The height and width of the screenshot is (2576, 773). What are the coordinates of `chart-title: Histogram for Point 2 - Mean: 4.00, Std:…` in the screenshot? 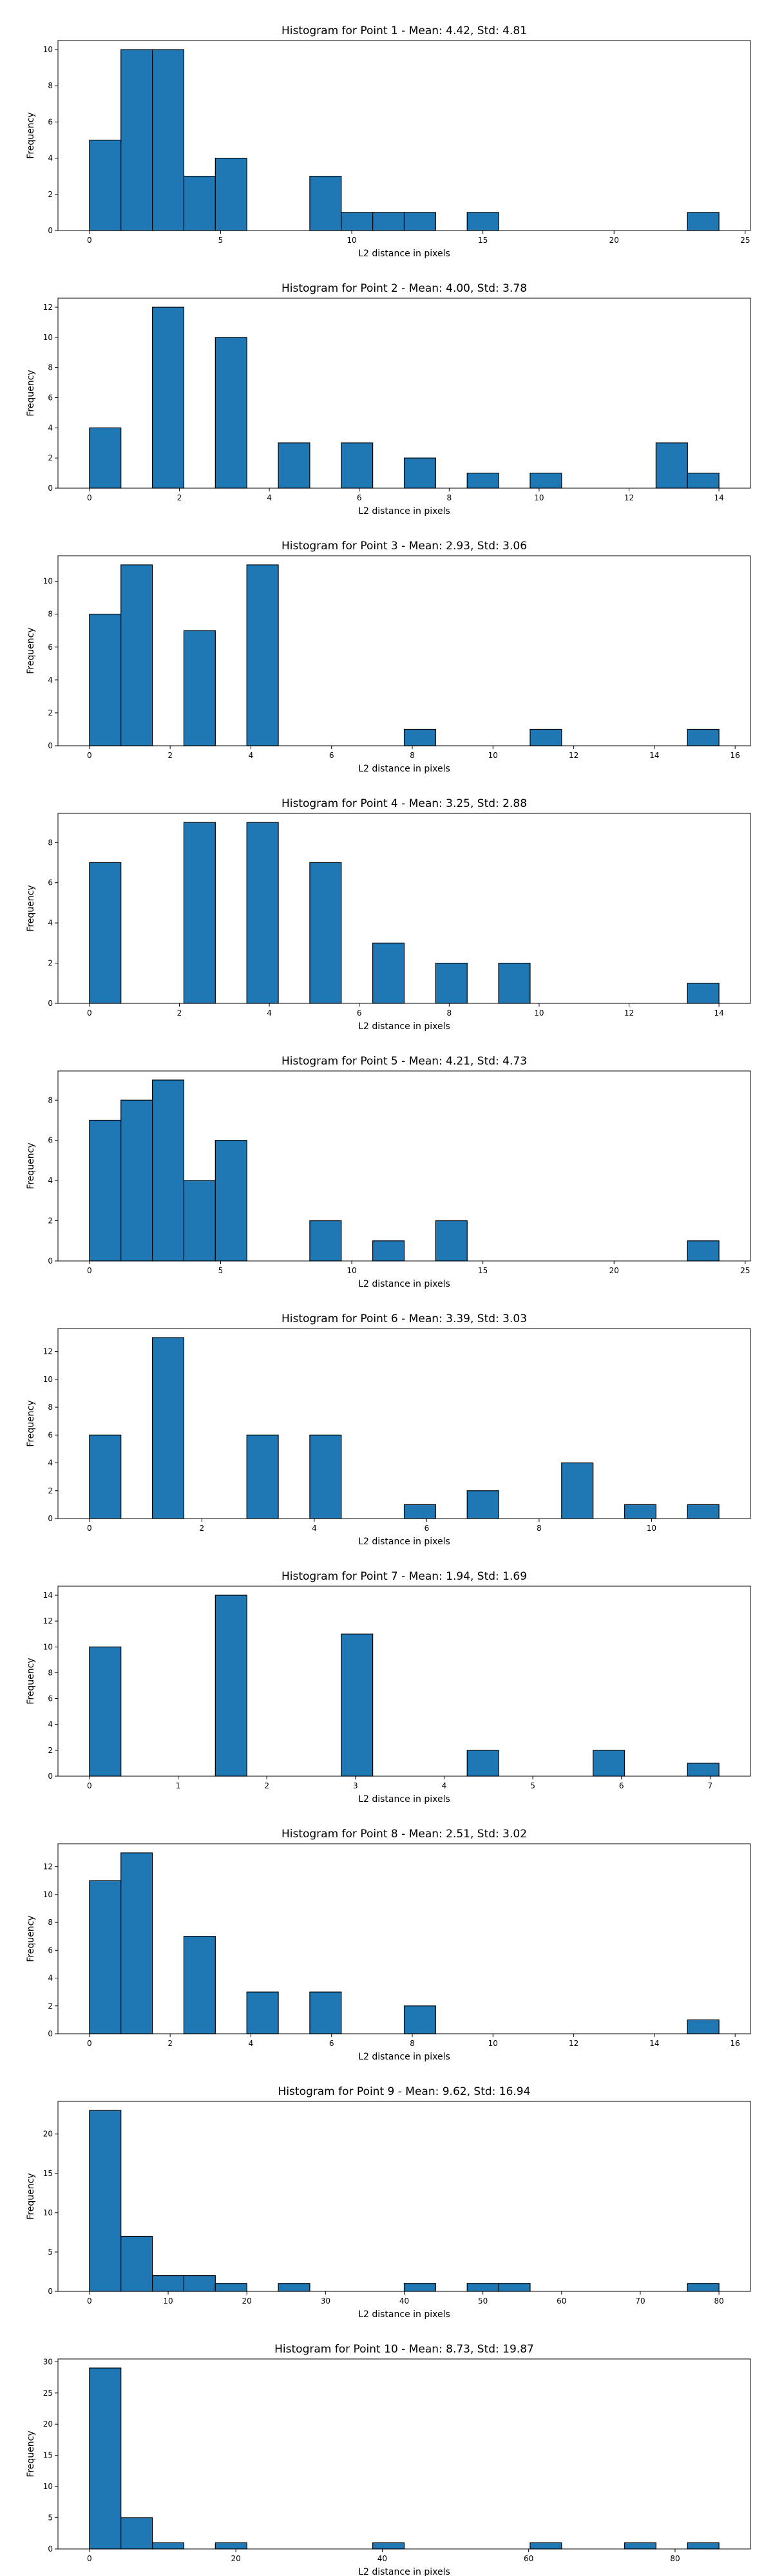 It's located at (404, 288).